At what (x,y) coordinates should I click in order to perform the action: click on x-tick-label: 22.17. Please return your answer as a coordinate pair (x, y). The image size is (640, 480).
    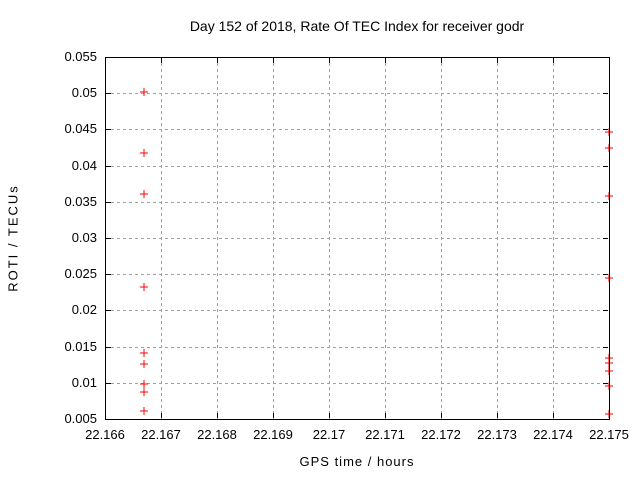
    Looking at the image, I should click on (329, 434).